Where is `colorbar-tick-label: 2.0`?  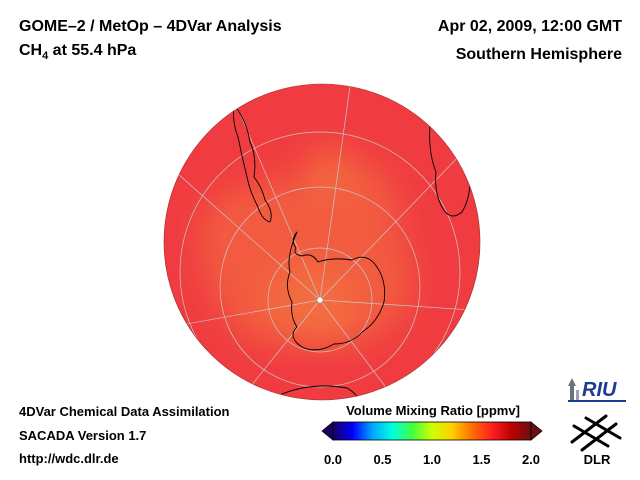 colorbar-tick-label: 2.0 is located at coordinates (531, 459).